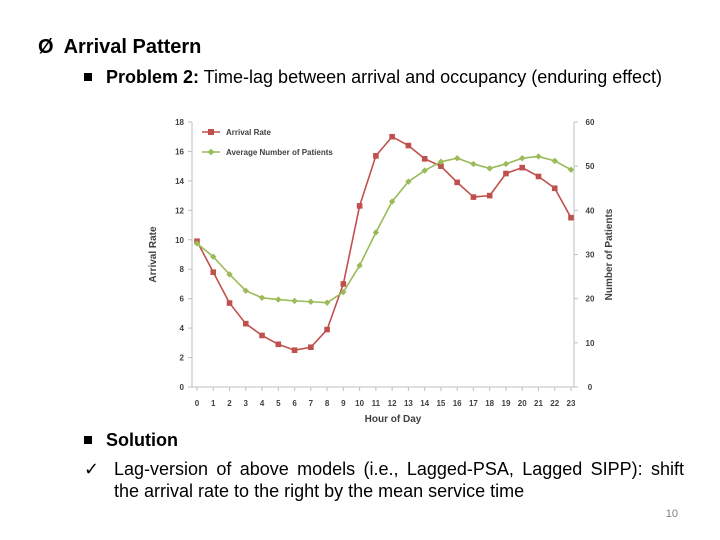 The height and width of the screenshot is (540, 720). I want to click on y-tick-label: 12, so click(179, 210).